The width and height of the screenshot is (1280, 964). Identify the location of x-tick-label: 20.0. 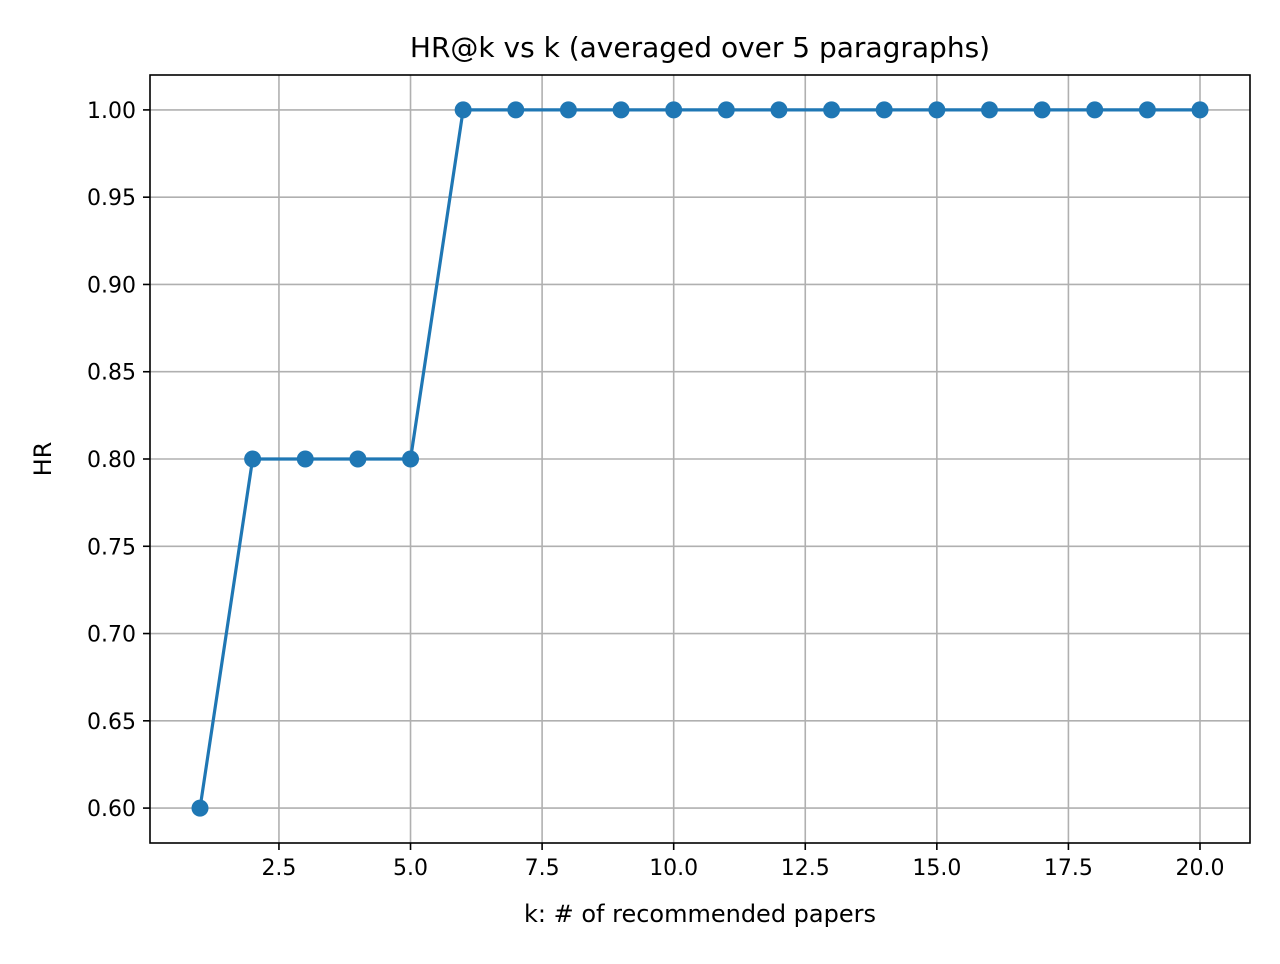
(1200, 868).